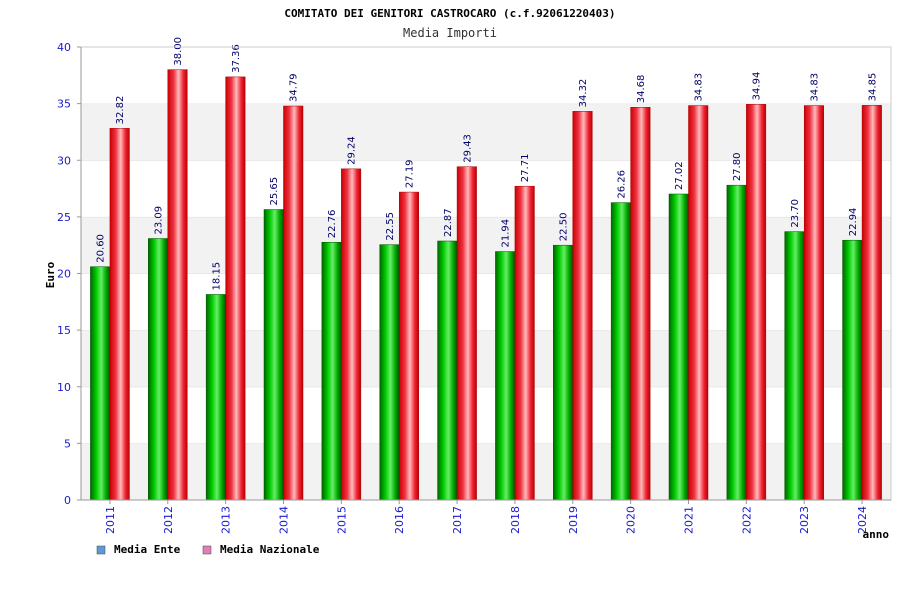 The width and height of the screenshot is (900, 600). Describe the element at coordinates (177, 285) in the screenshot. I see `bar-media-nazionale-2012` at that location.